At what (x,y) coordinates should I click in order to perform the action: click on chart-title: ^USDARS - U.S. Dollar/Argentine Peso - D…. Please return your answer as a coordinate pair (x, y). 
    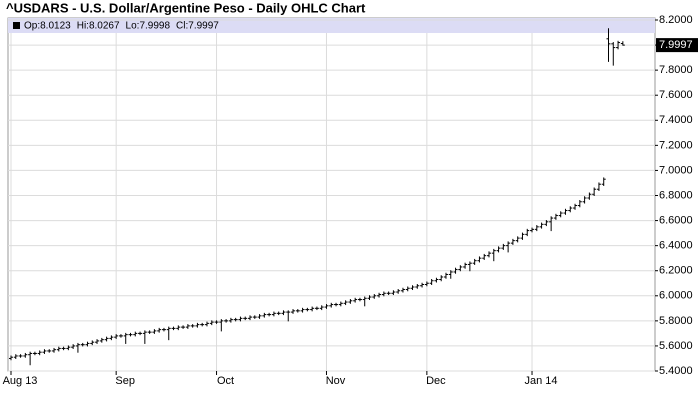
    Looking at the image, I should click on (186, 7).